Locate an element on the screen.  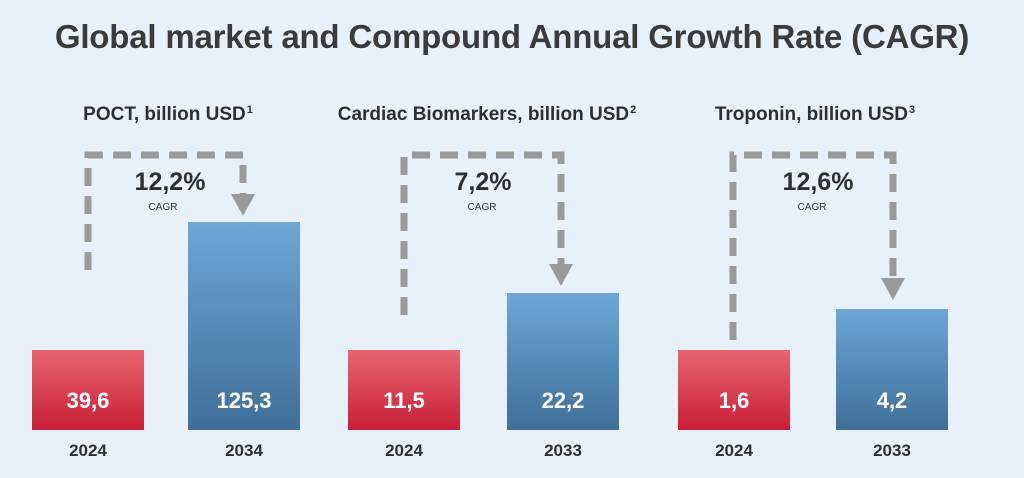
footnote-marker: 1 is located at coordinates (249, 110).